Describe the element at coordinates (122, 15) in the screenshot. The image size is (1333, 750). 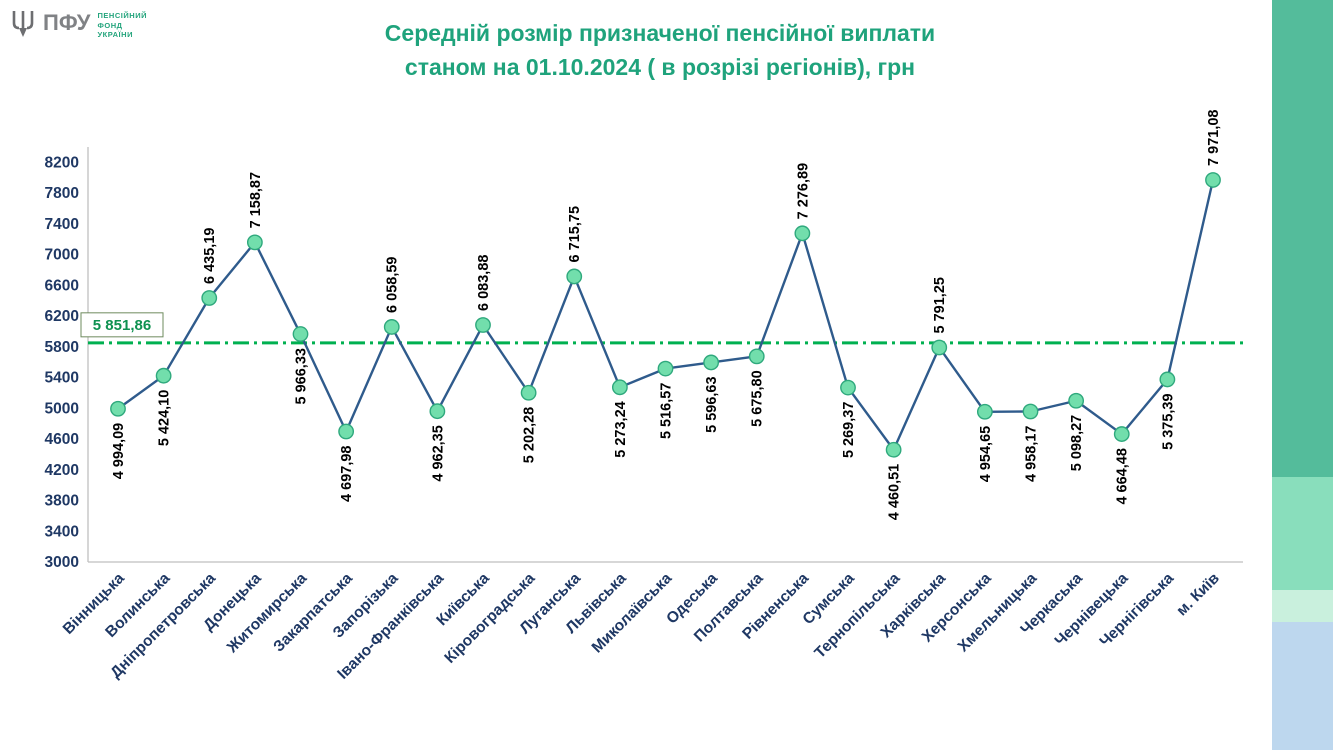
I see `logo-org-line: ПЕНСІЙНИЙ` at that location.